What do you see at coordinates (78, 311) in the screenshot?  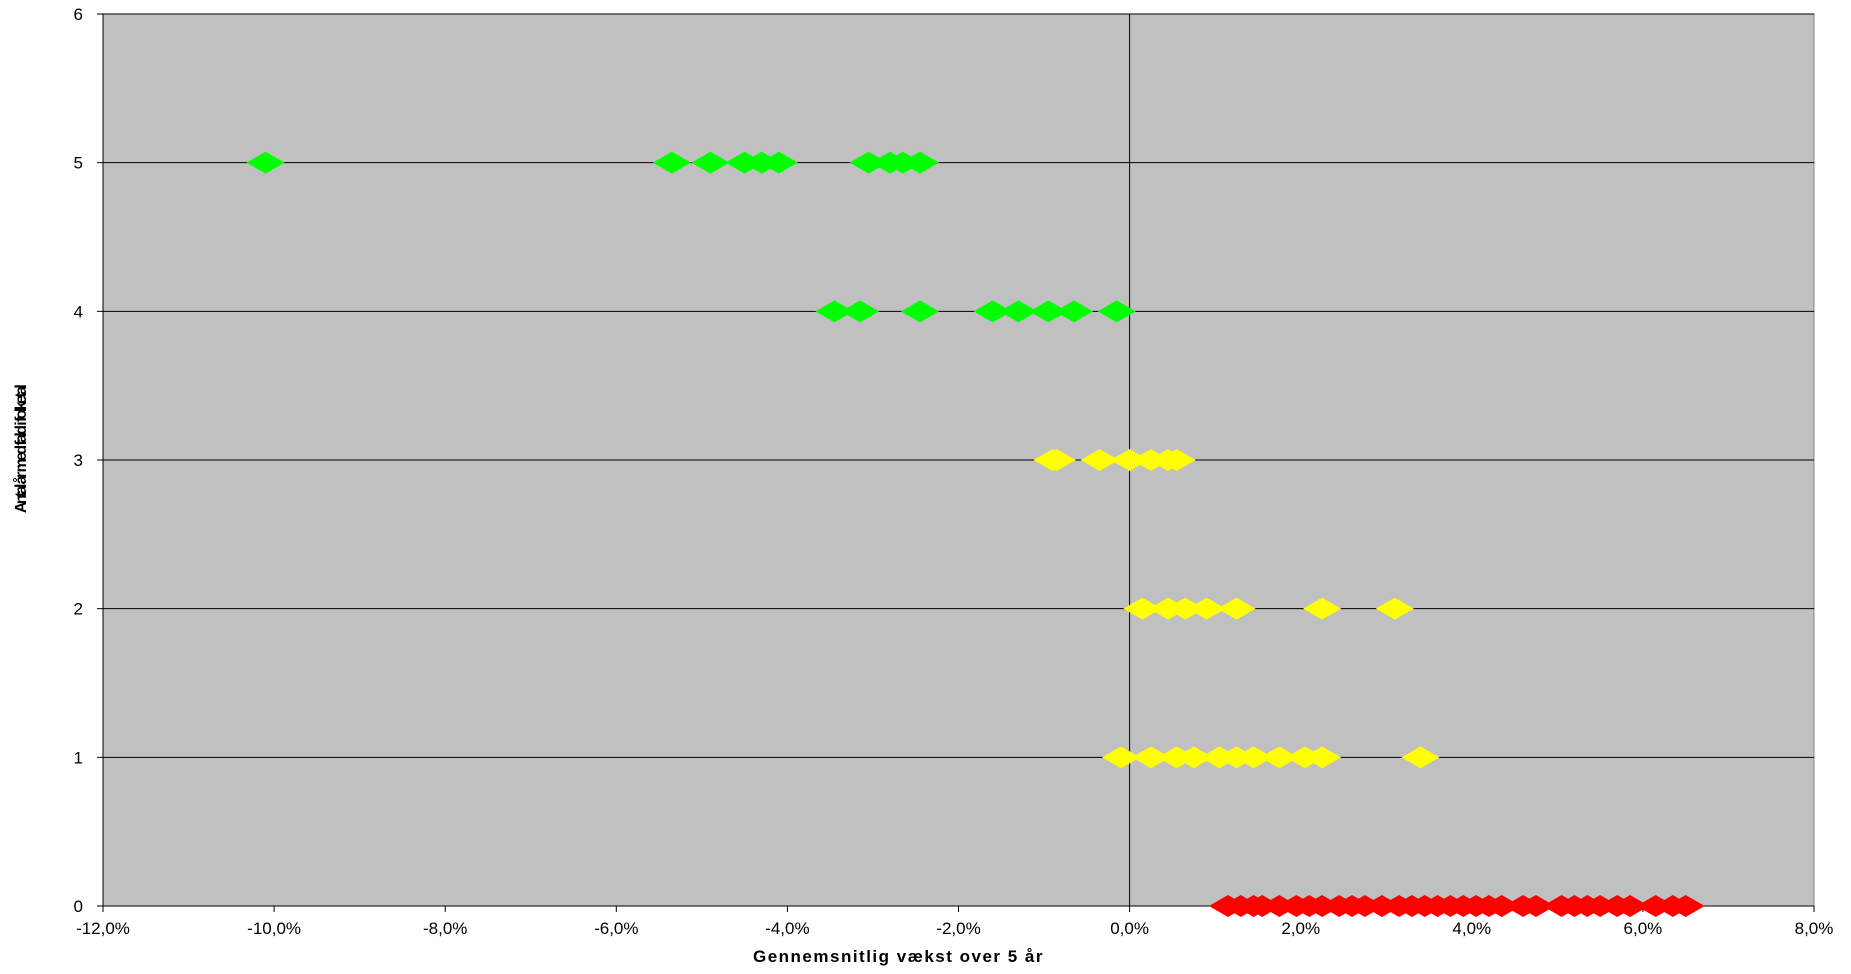 I see `y-tick-label: 4` at bounding box center [78, 311].